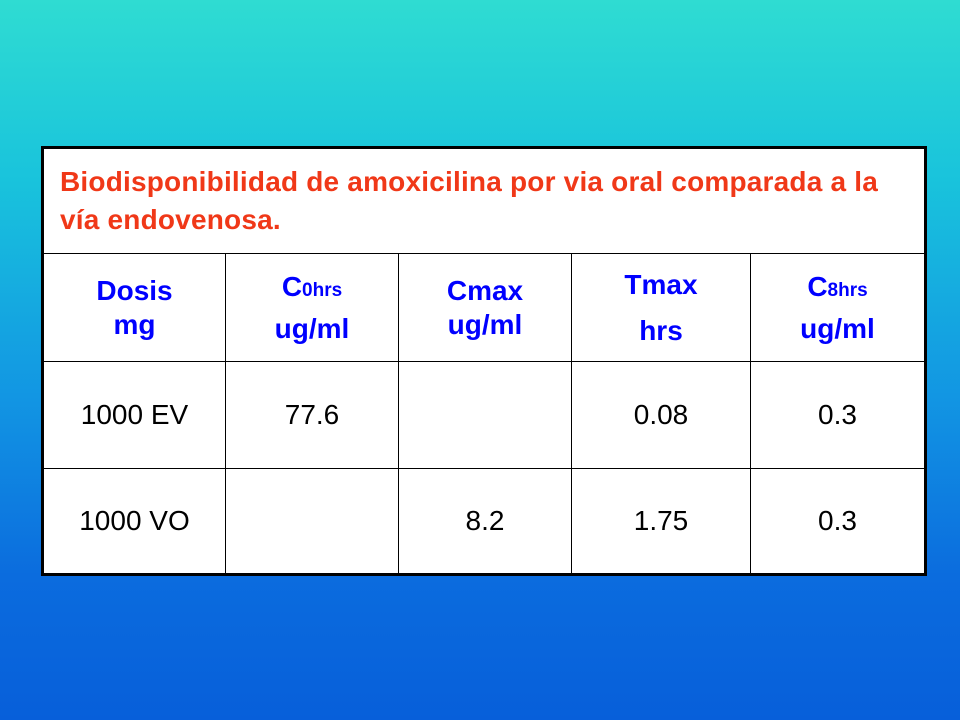  Describe the element at coordinates (485, 415) in the screenshot. I see `row-ev-cmax` at that location.